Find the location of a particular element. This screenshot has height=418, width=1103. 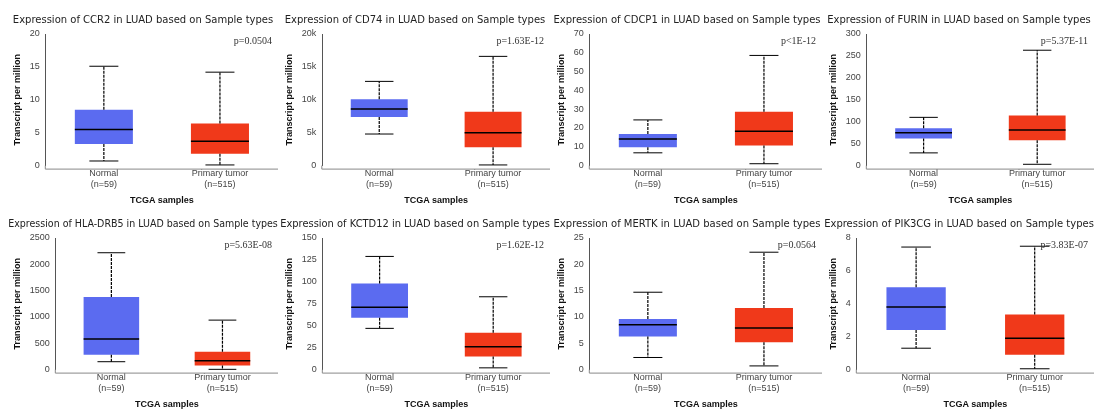

chart-title: Expression of KCTD12 in LUAD based on Sample types is located at coordinates (415, 223).